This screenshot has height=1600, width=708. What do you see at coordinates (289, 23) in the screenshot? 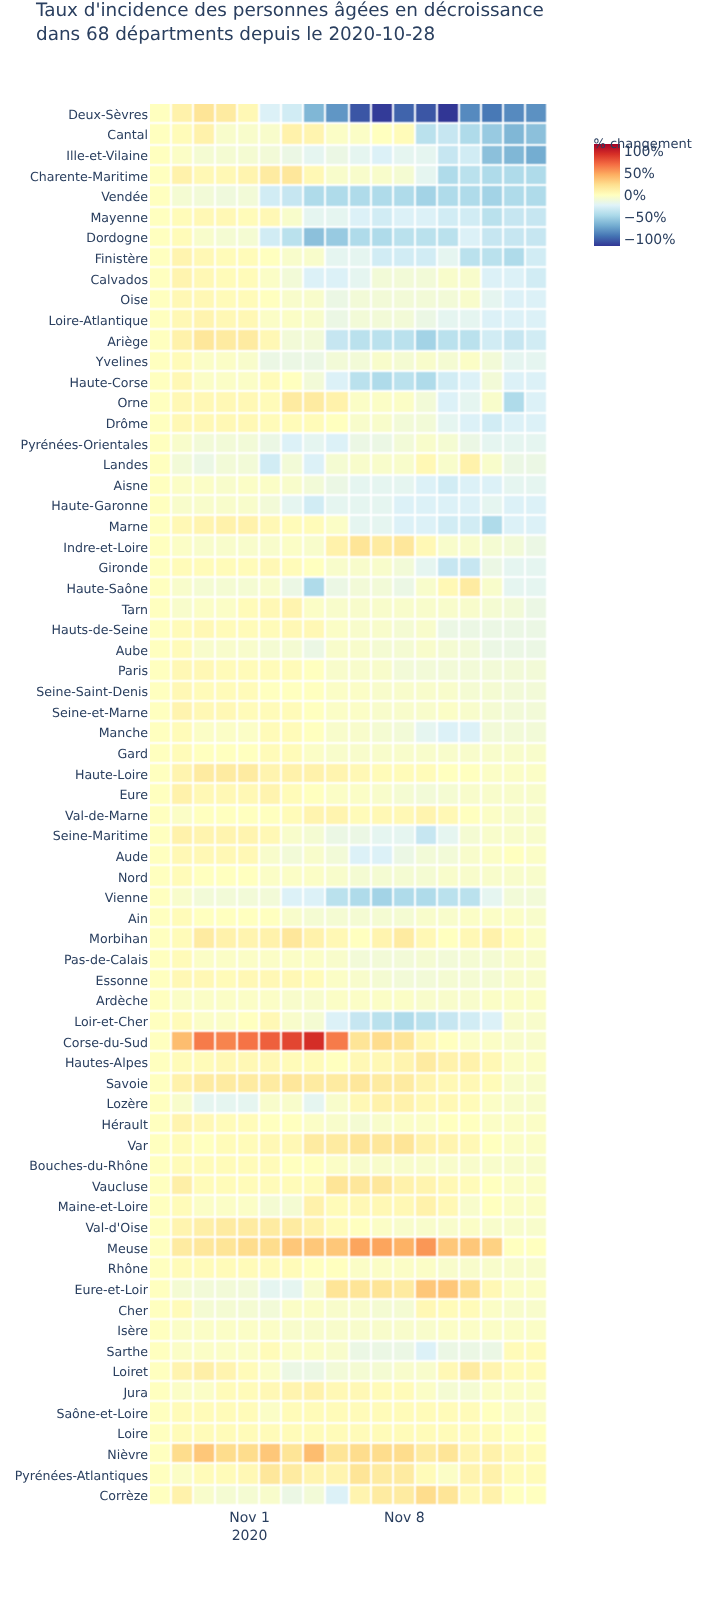
I see `chart-title: Taux d'incidence des personnes âgées en décroissance dans 68 départments depuis le 2020-10-28` at bounding box center [289, 23].